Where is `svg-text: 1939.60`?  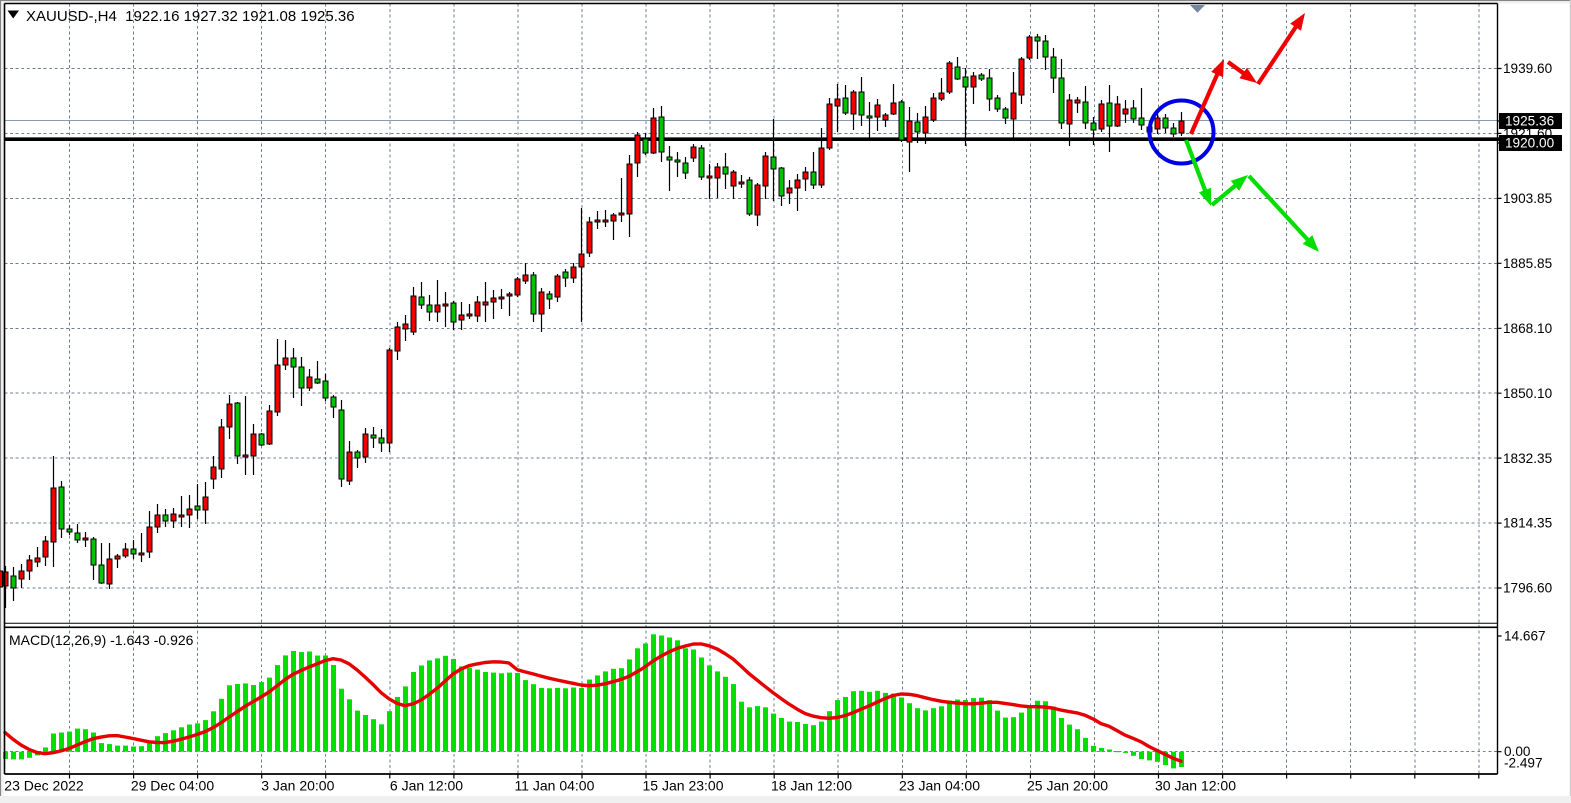 svg-text: 1939.60 is located at coordinates (1528, 68).